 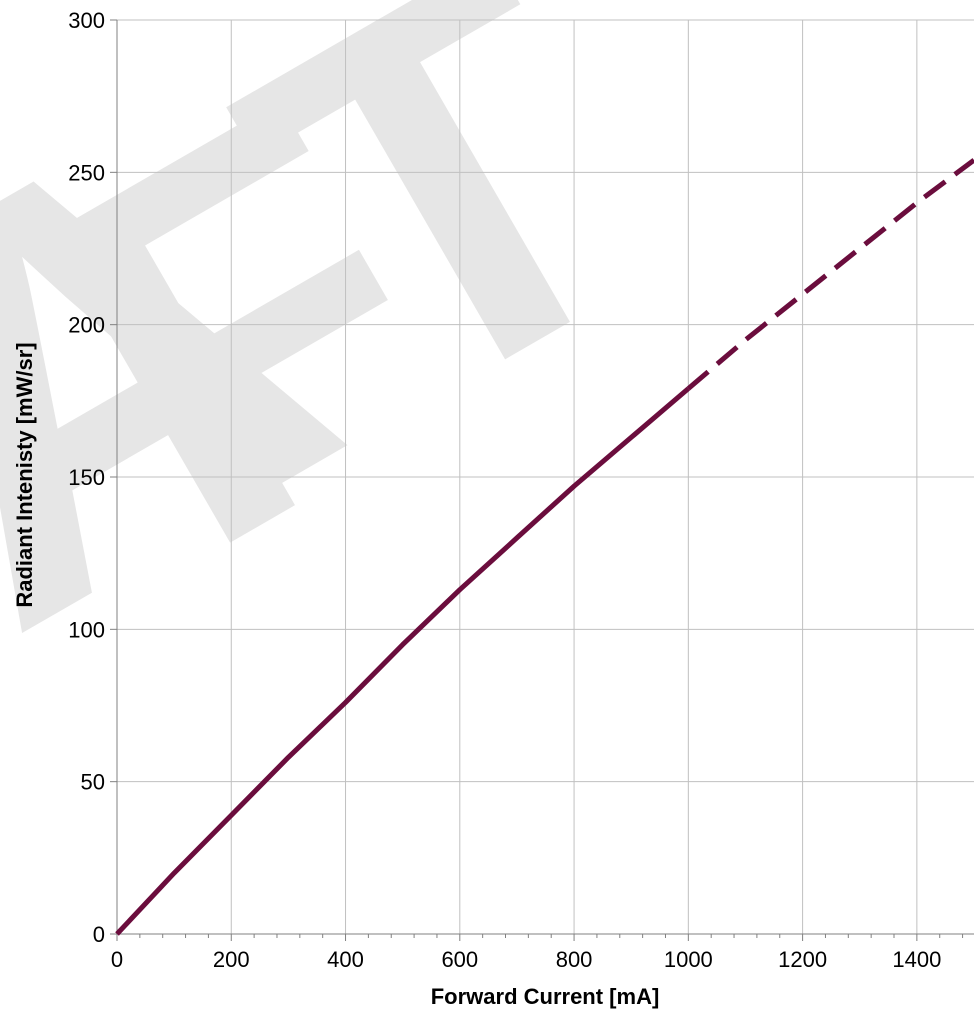 I want to click on y-tick-label-50: 50, so click(x=93, y=782).